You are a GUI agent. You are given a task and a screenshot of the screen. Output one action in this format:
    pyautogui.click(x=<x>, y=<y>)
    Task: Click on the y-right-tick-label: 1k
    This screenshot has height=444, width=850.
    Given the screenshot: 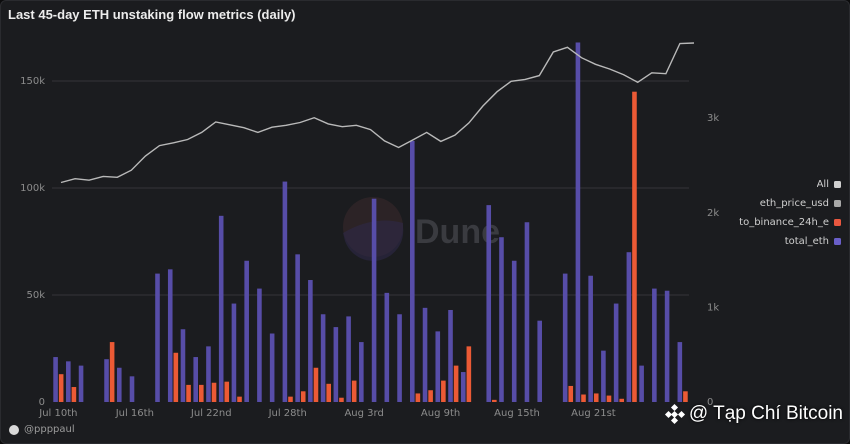 What is the action you would take?
    pyautogui.click(x=713, y=307)
    